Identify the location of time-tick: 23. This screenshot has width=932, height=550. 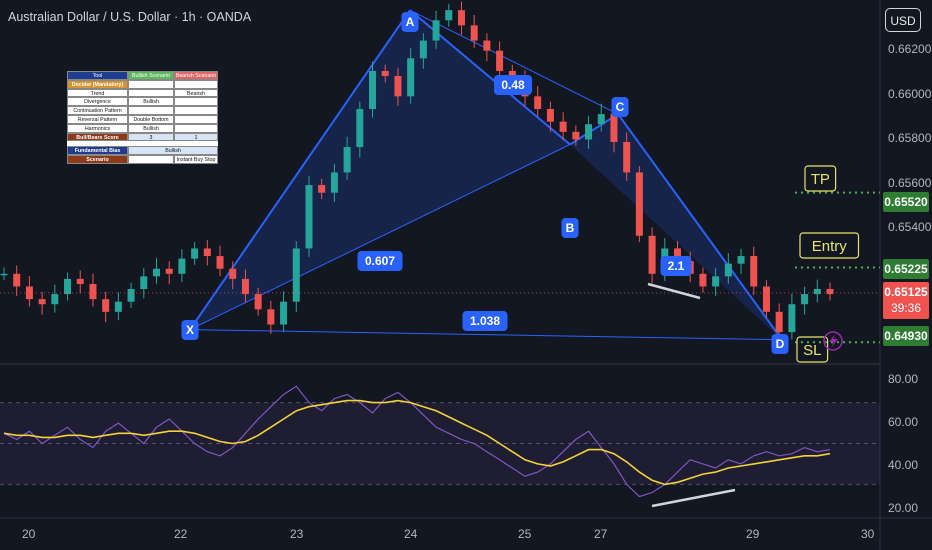
(297, 534).